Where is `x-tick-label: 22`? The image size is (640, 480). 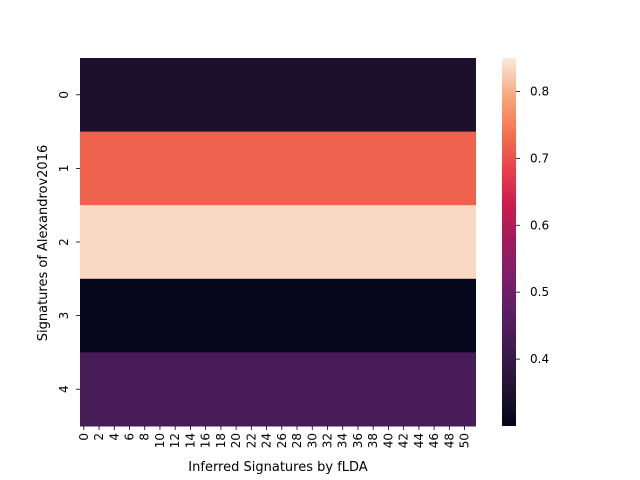
x-tick-label: 22 is located at coordinates (251, 440).